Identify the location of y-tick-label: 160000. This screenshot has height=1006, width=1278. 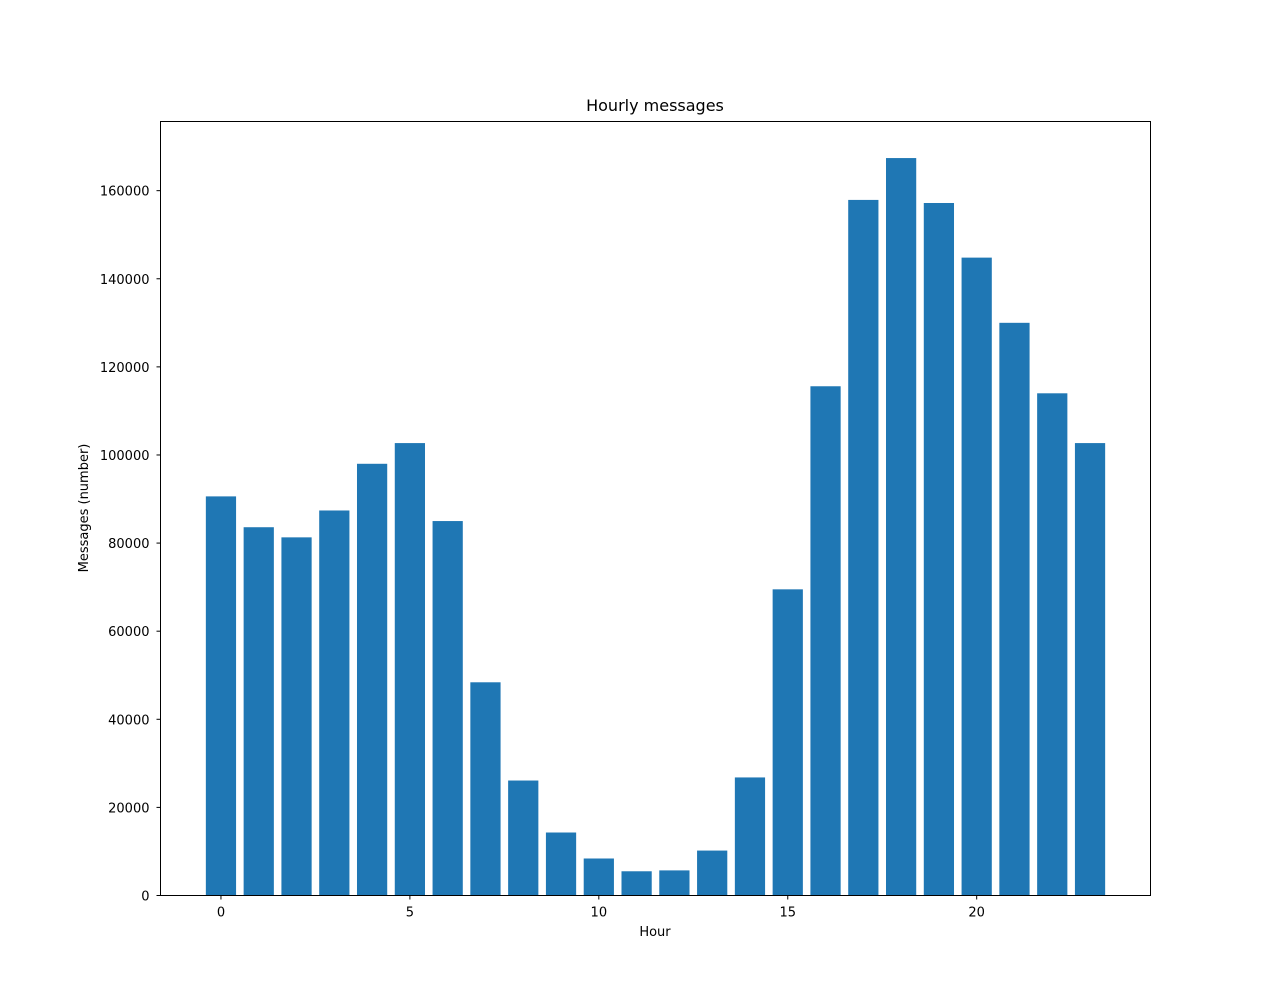
(125, 192).